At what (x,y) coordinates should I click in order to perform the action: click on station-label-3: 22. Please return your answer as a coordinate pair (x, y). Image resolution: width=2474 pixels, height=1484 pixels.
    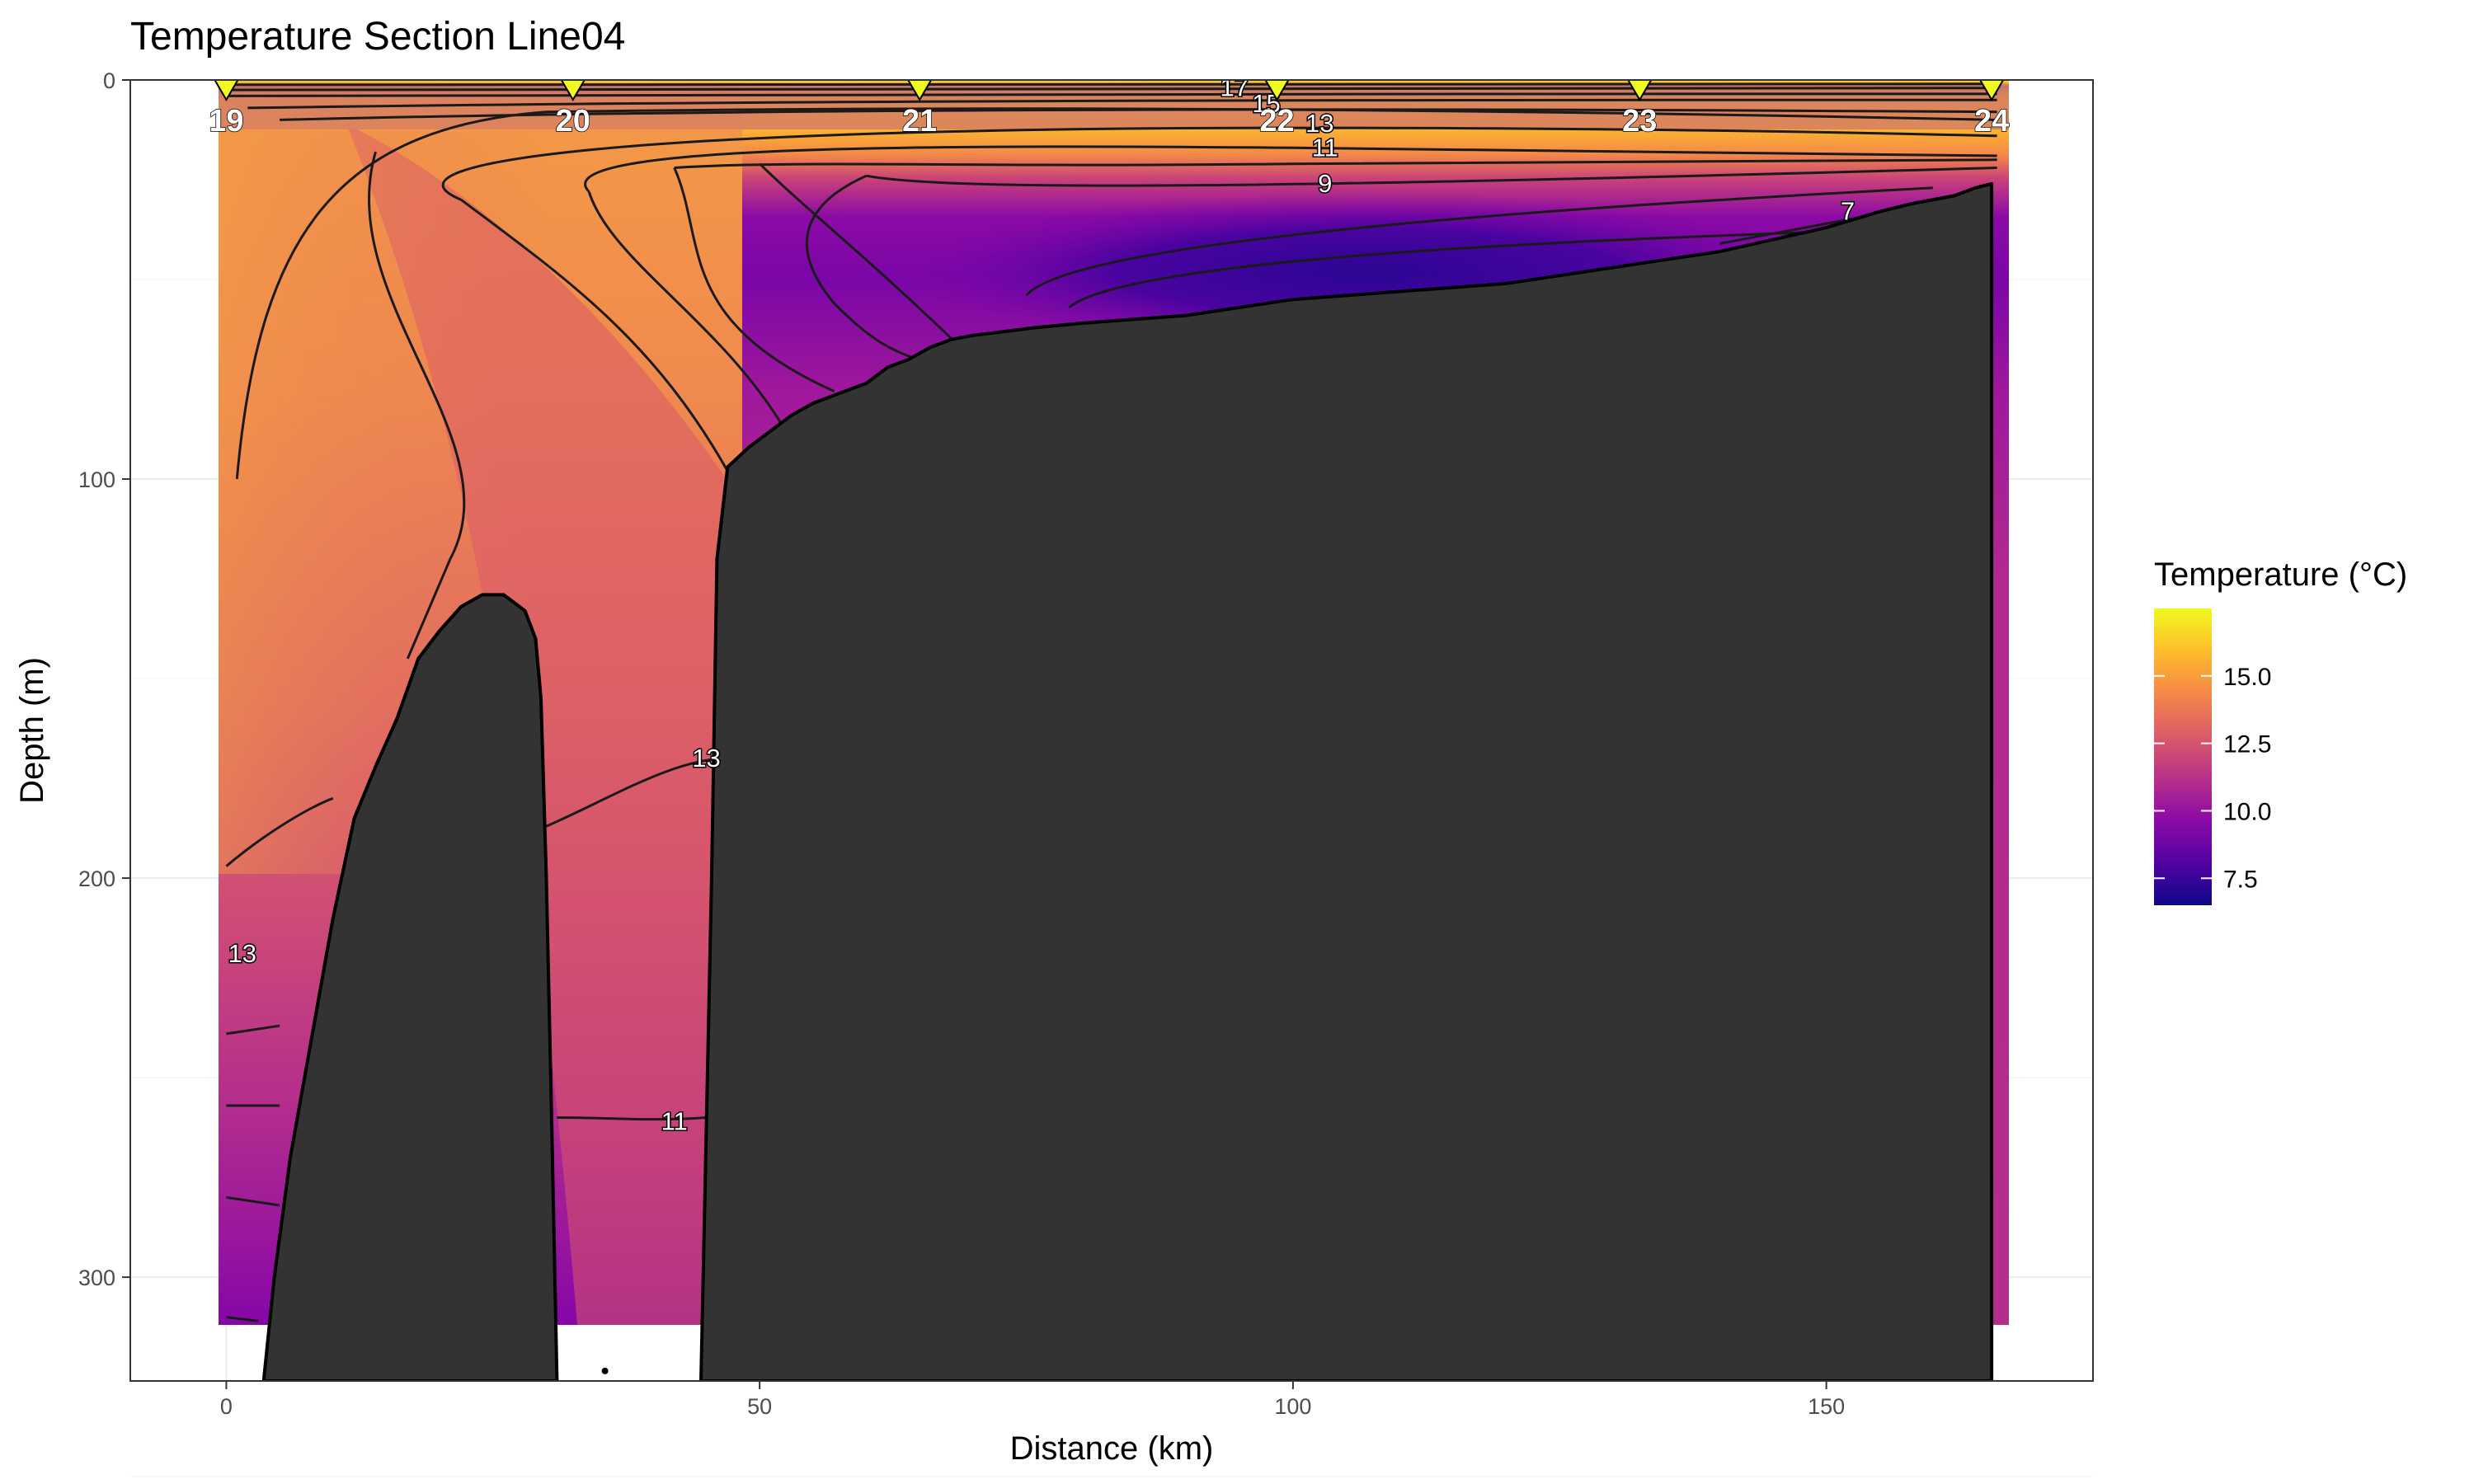
    Looking at the image, I should click on (1276, 121).